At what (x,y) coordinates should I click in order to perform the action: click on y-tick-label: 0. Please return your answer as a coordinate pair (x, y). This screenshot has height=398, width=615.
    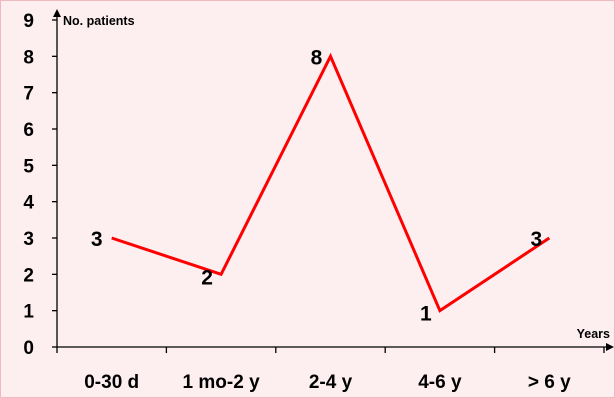
    Looking at the image, I should click on (28, 348).